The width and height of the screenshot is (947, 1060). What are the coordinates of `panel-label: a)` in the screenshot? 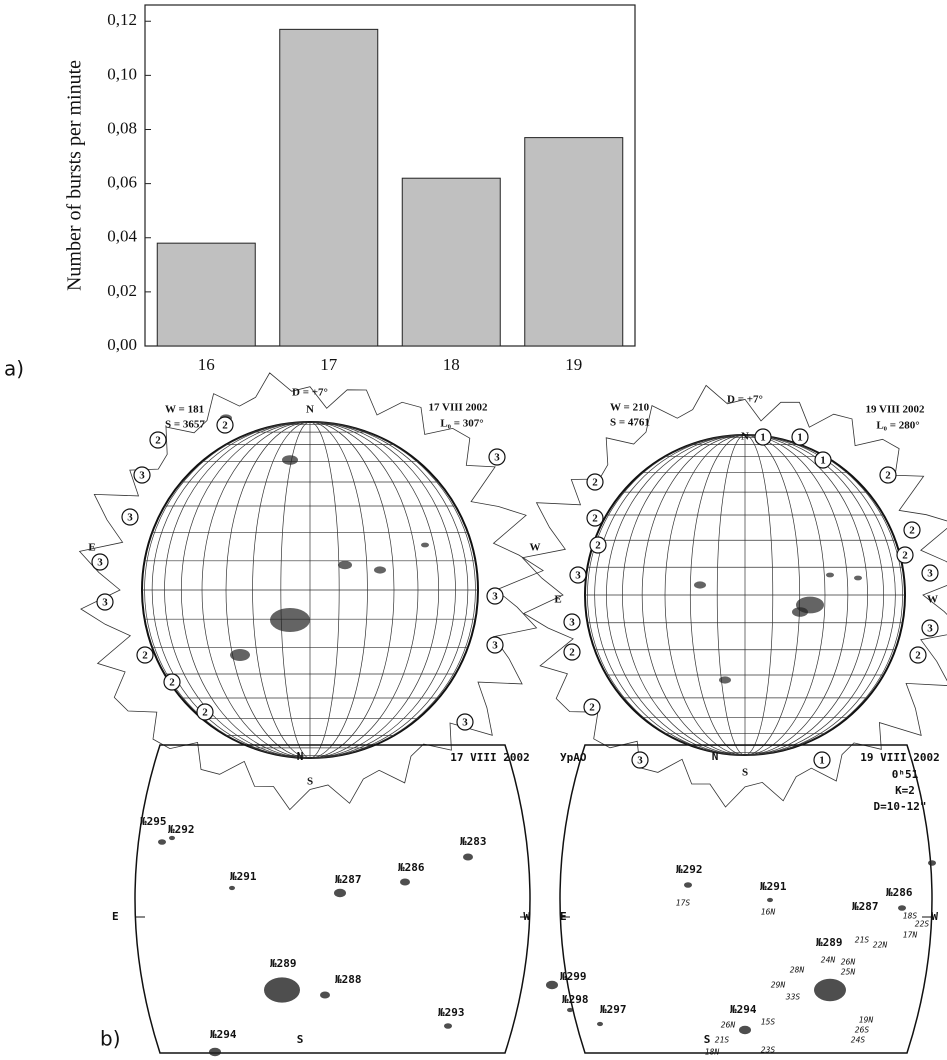 It's located at (14, 369).